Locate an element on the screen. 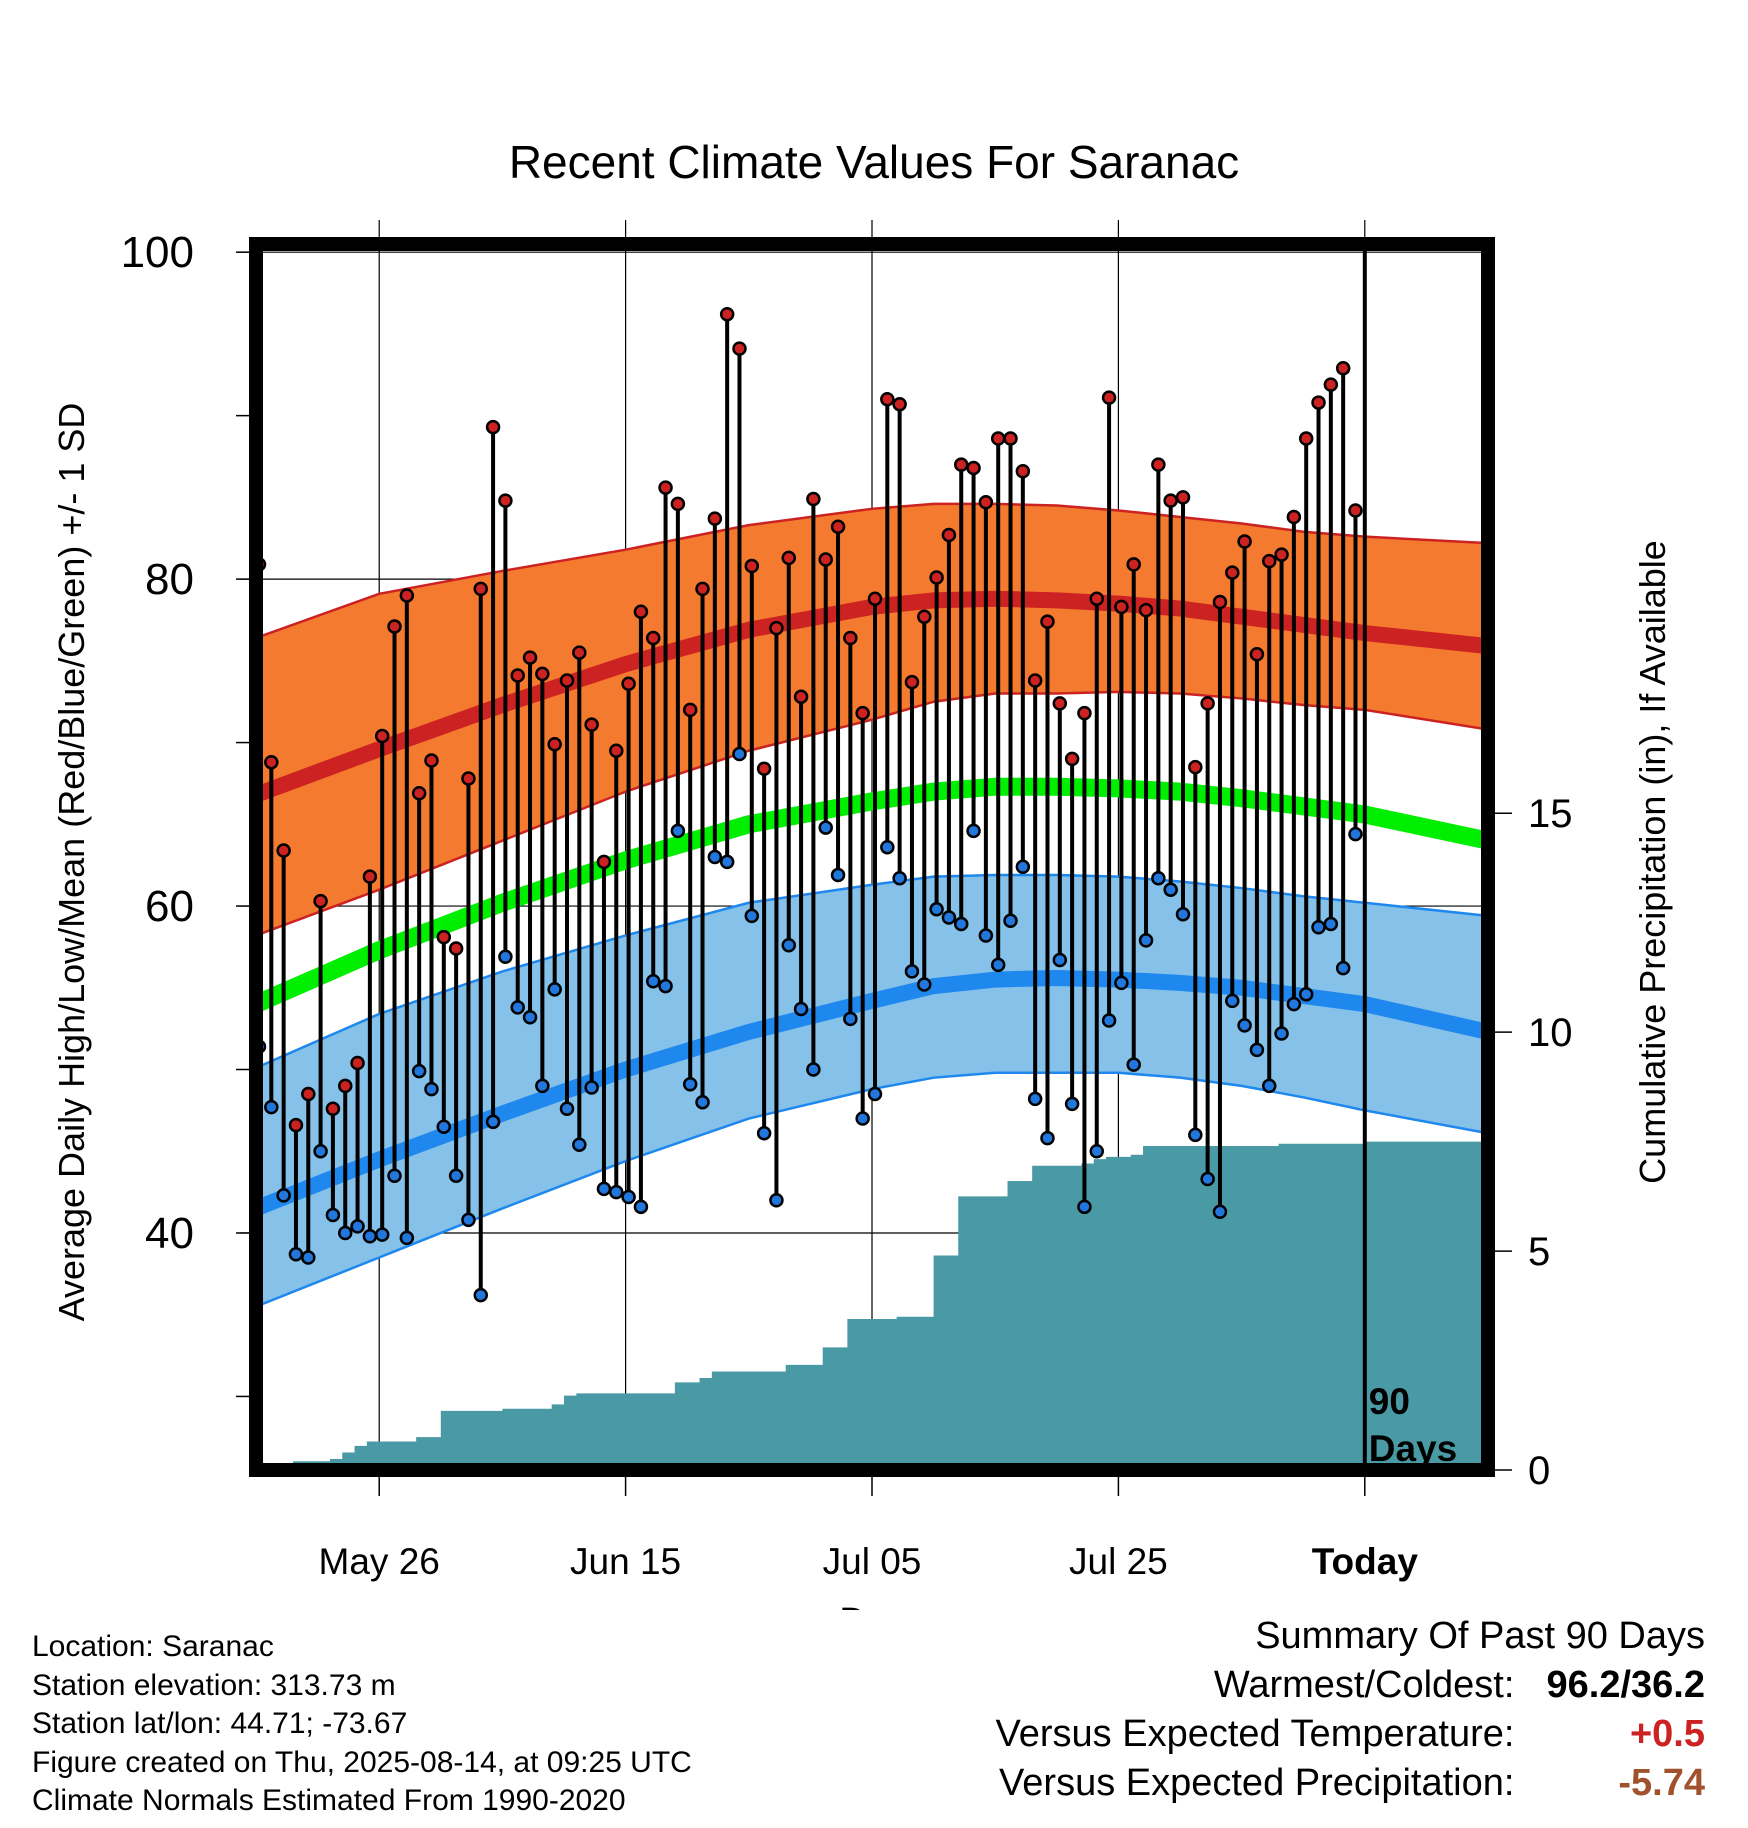  y2-tick-label: 5 is located at coordinates (1539, 1252).